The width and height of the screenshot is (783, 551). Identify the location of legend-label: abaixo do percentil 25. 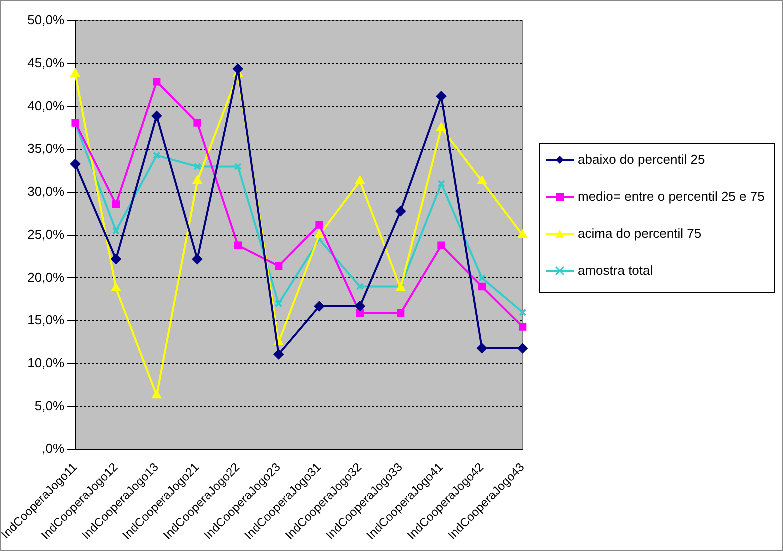
(642, 159).